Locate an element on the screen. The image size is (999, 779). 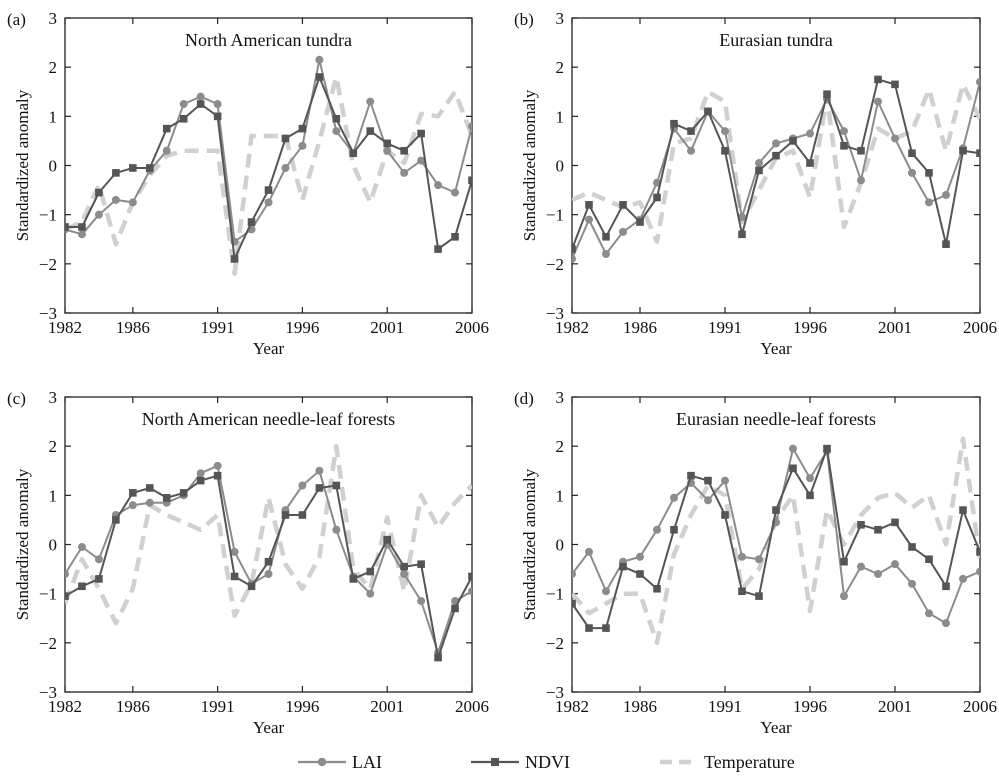
y-axis-label: Standardized anomaly is located at coordinates (529, 165).